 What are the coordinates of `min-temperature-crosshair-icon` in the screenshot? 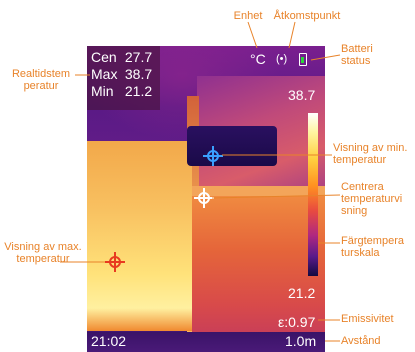 It's located at (213, 156).